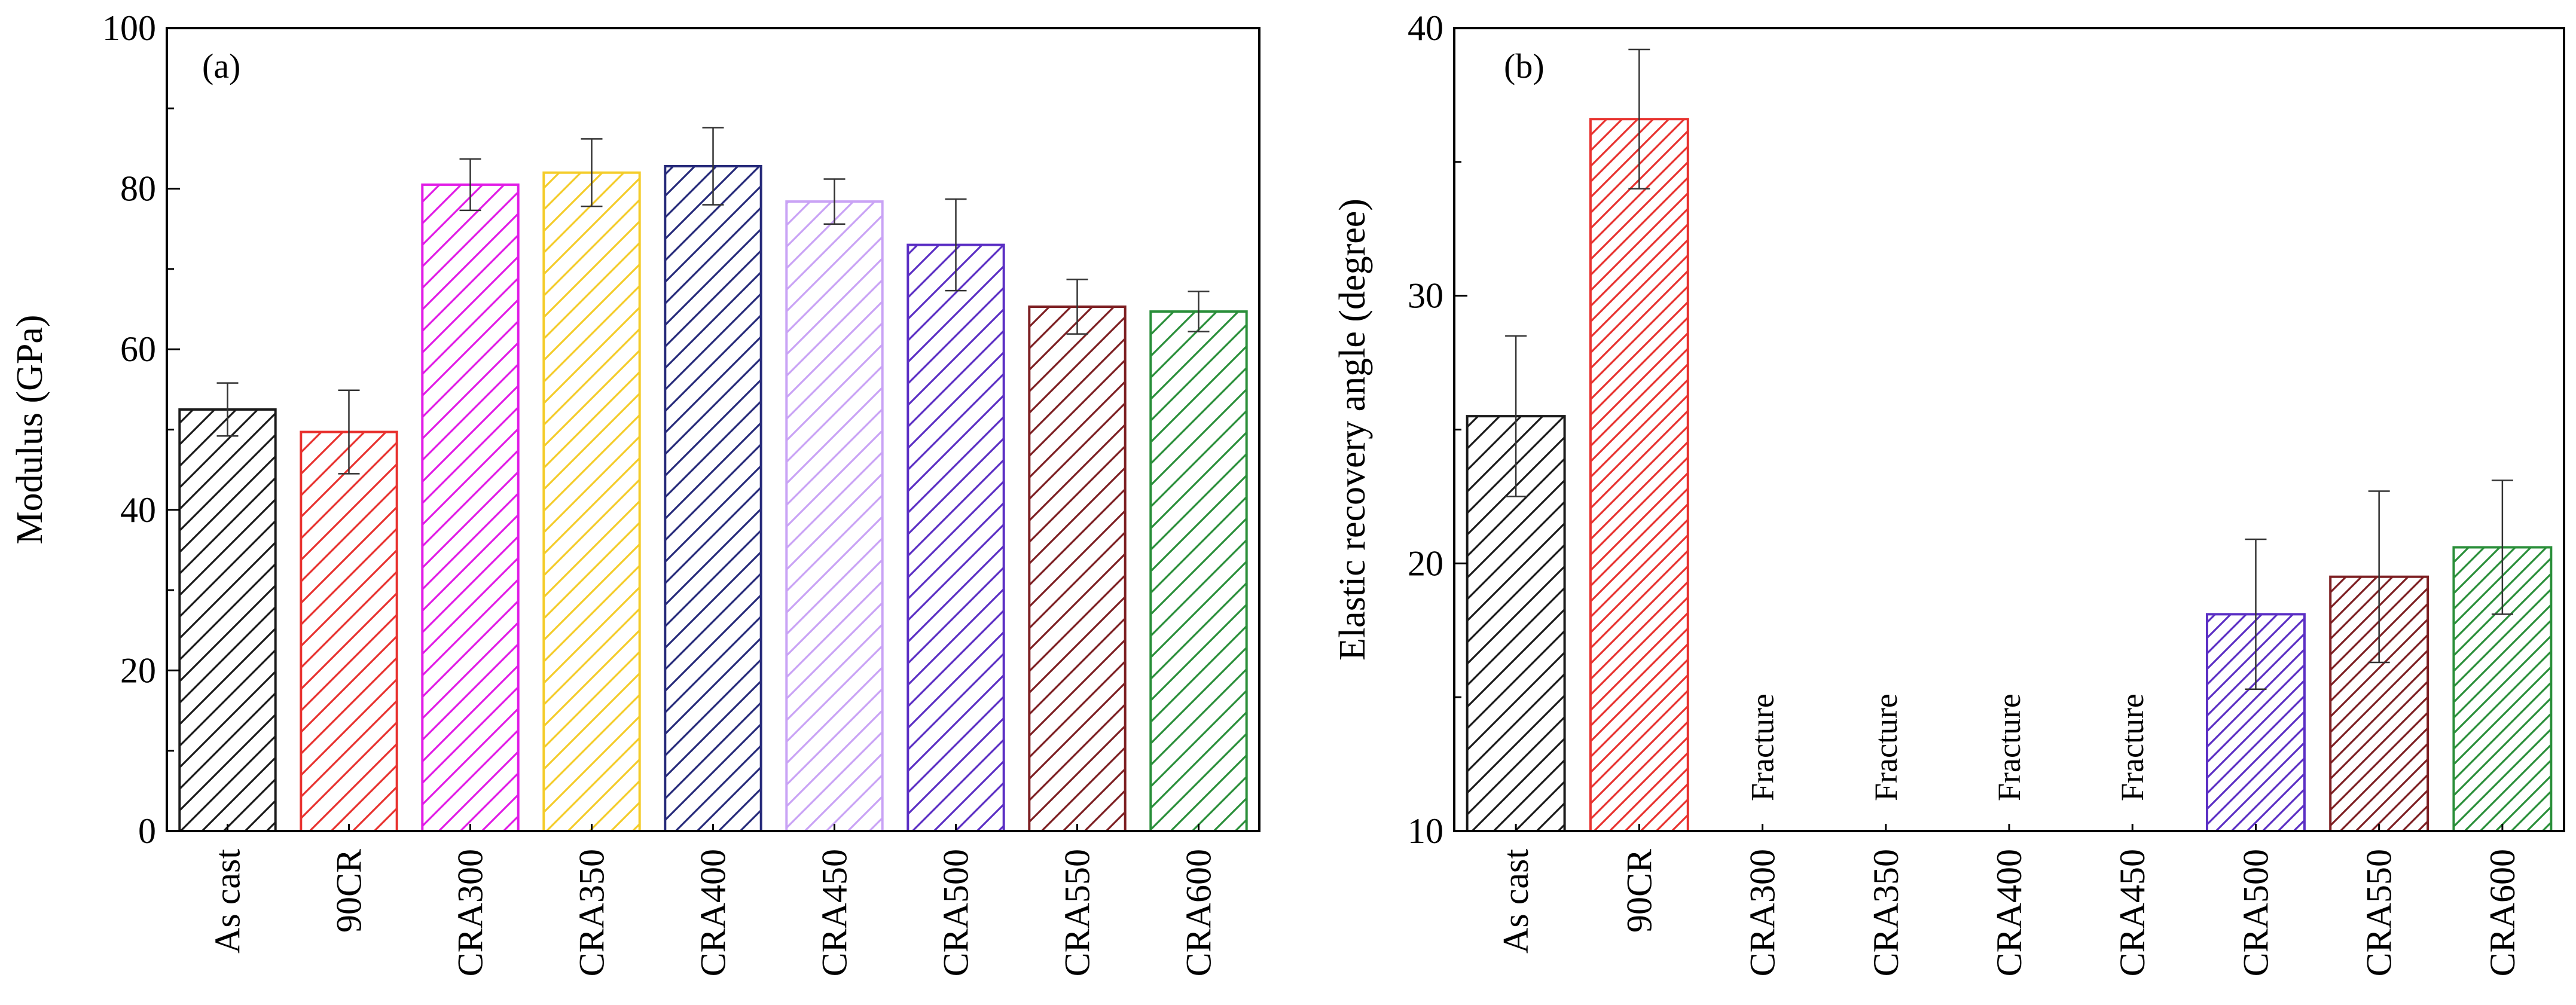  What do you see at coordinates (221, 66) in the screenshot?
I see `panel-label-a: (a)` at bounding box center [221, 66].